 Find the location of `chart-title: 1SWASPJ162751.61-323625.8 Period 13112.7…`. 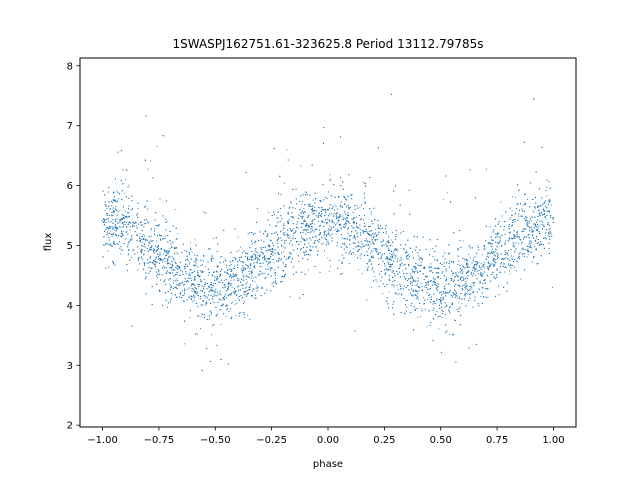

chart-title: 1SWASPJ162751.61-323625.8 Period 13112.7… is located at coordinates (327, 44).